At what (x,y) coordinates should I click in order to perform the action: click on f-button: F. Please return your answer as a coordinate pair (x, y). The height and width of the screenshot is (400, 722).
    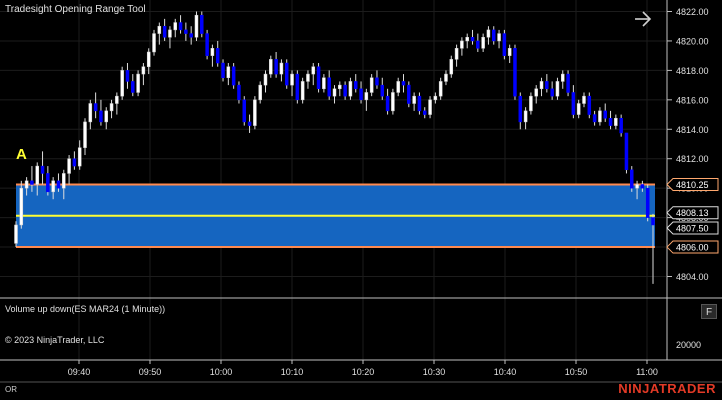
    Looking at the image, I should click on (709, 311).